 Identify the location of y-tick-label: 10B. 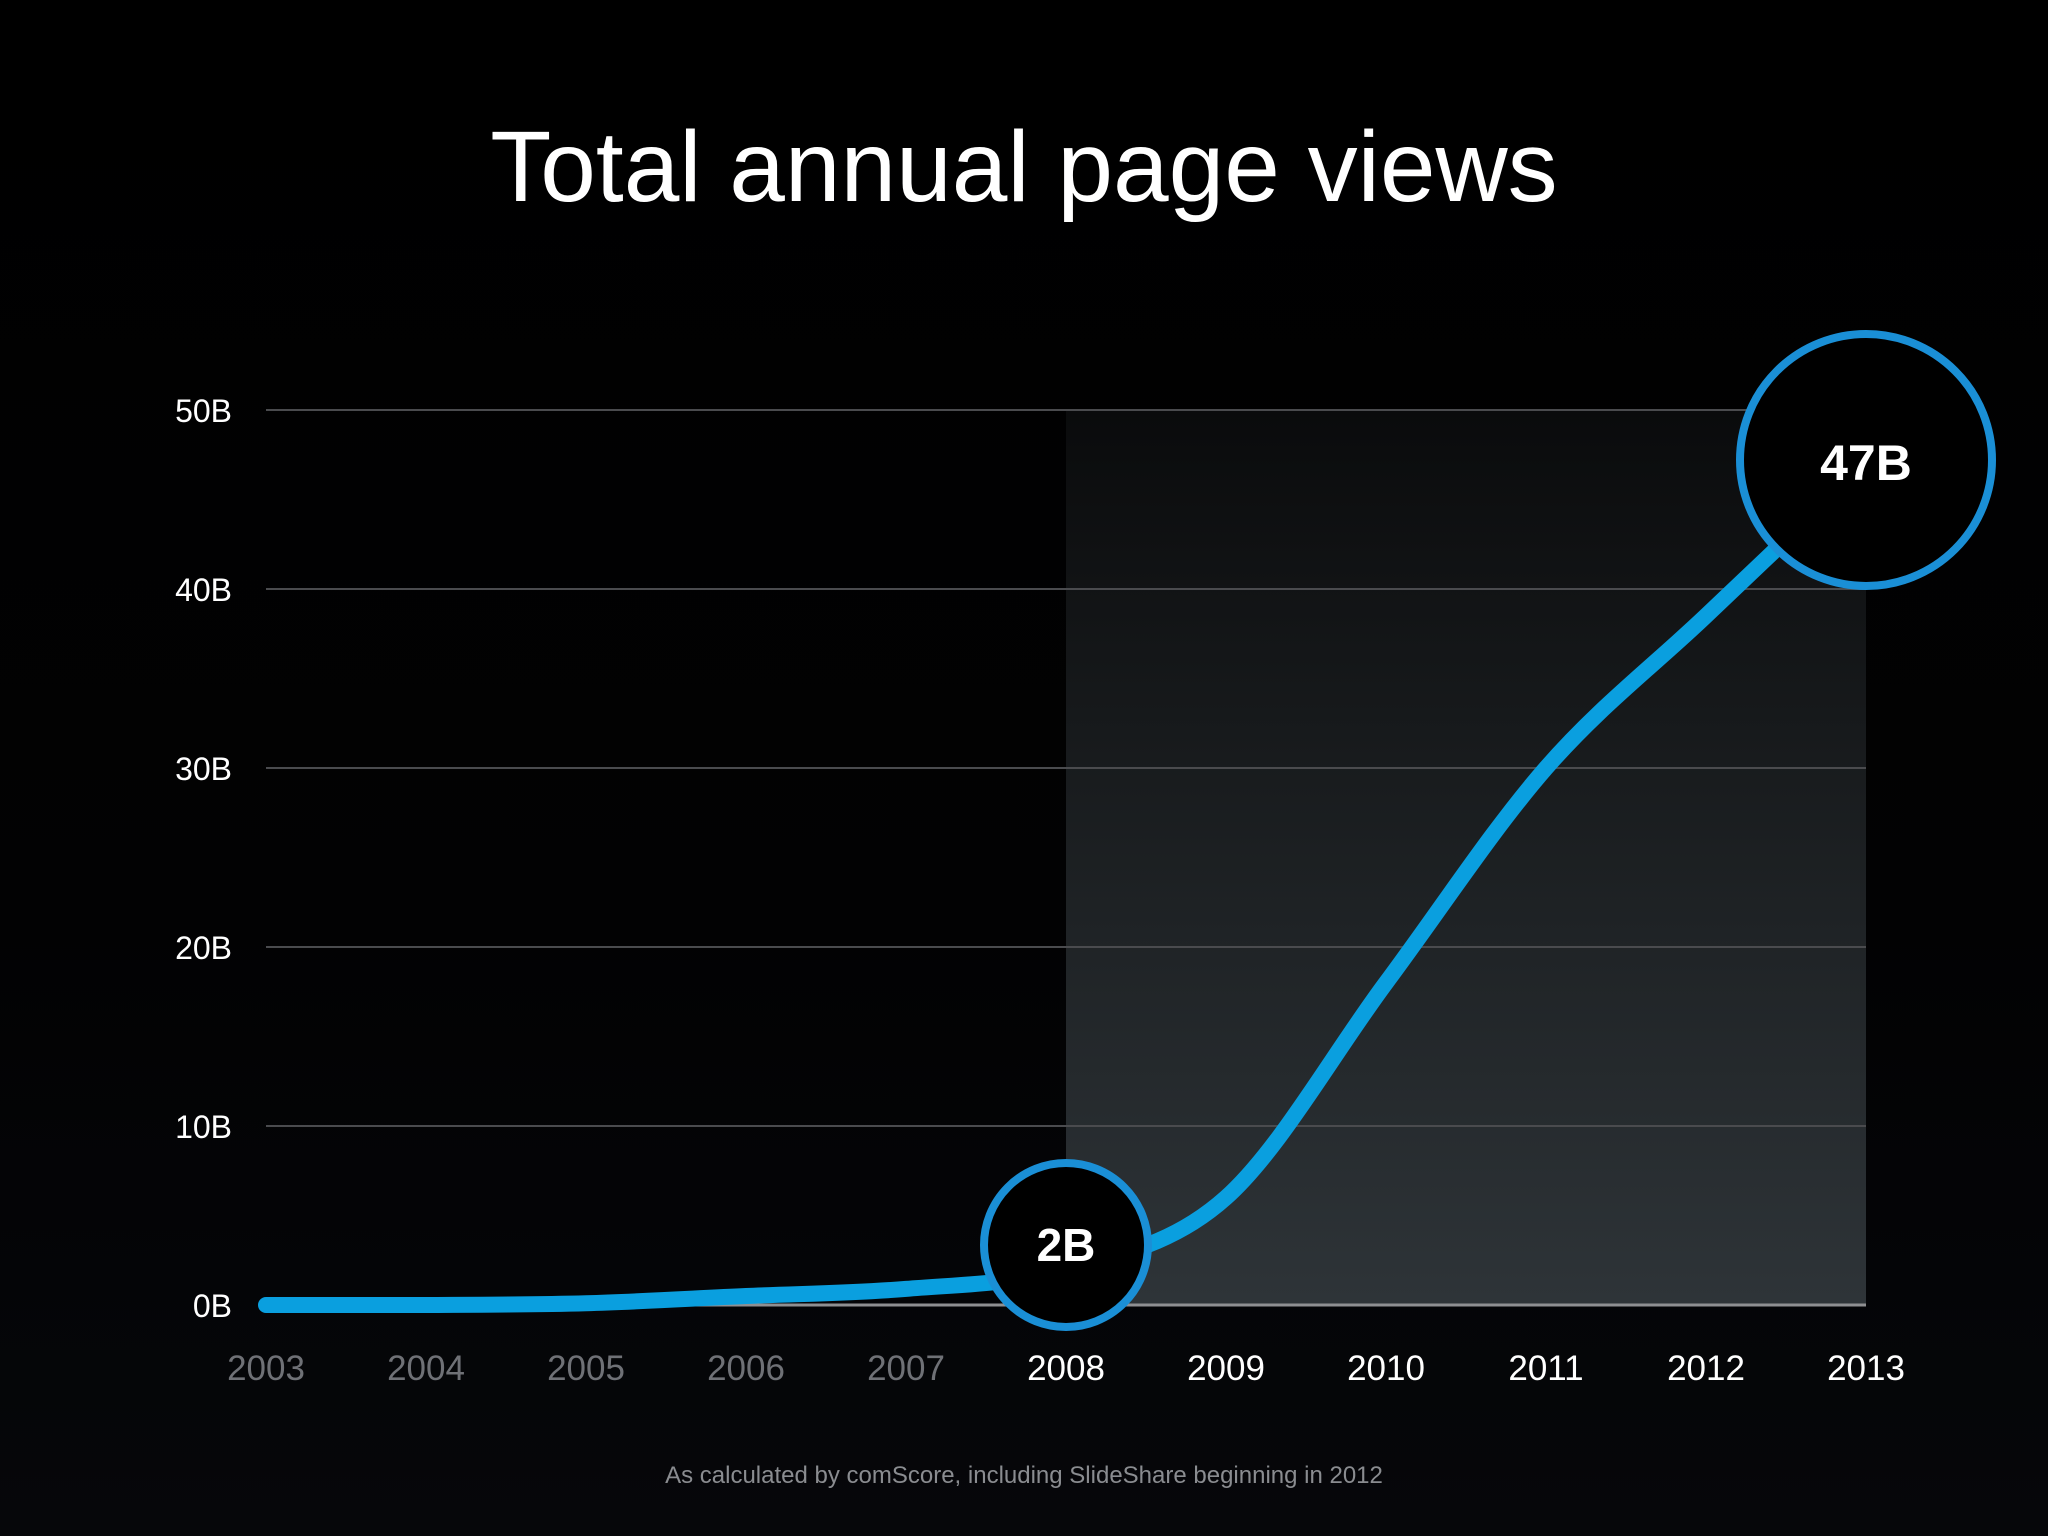
(203, 1127).